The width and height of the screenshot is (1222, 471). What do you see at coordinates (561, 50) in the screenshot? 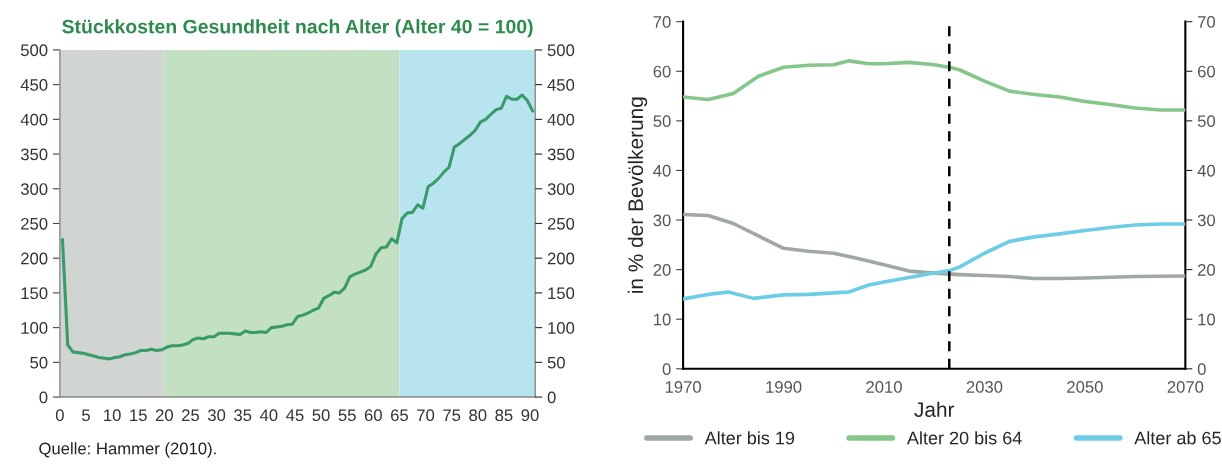
I see `y2-tick-label: 500` at bounding box center [561, 50].